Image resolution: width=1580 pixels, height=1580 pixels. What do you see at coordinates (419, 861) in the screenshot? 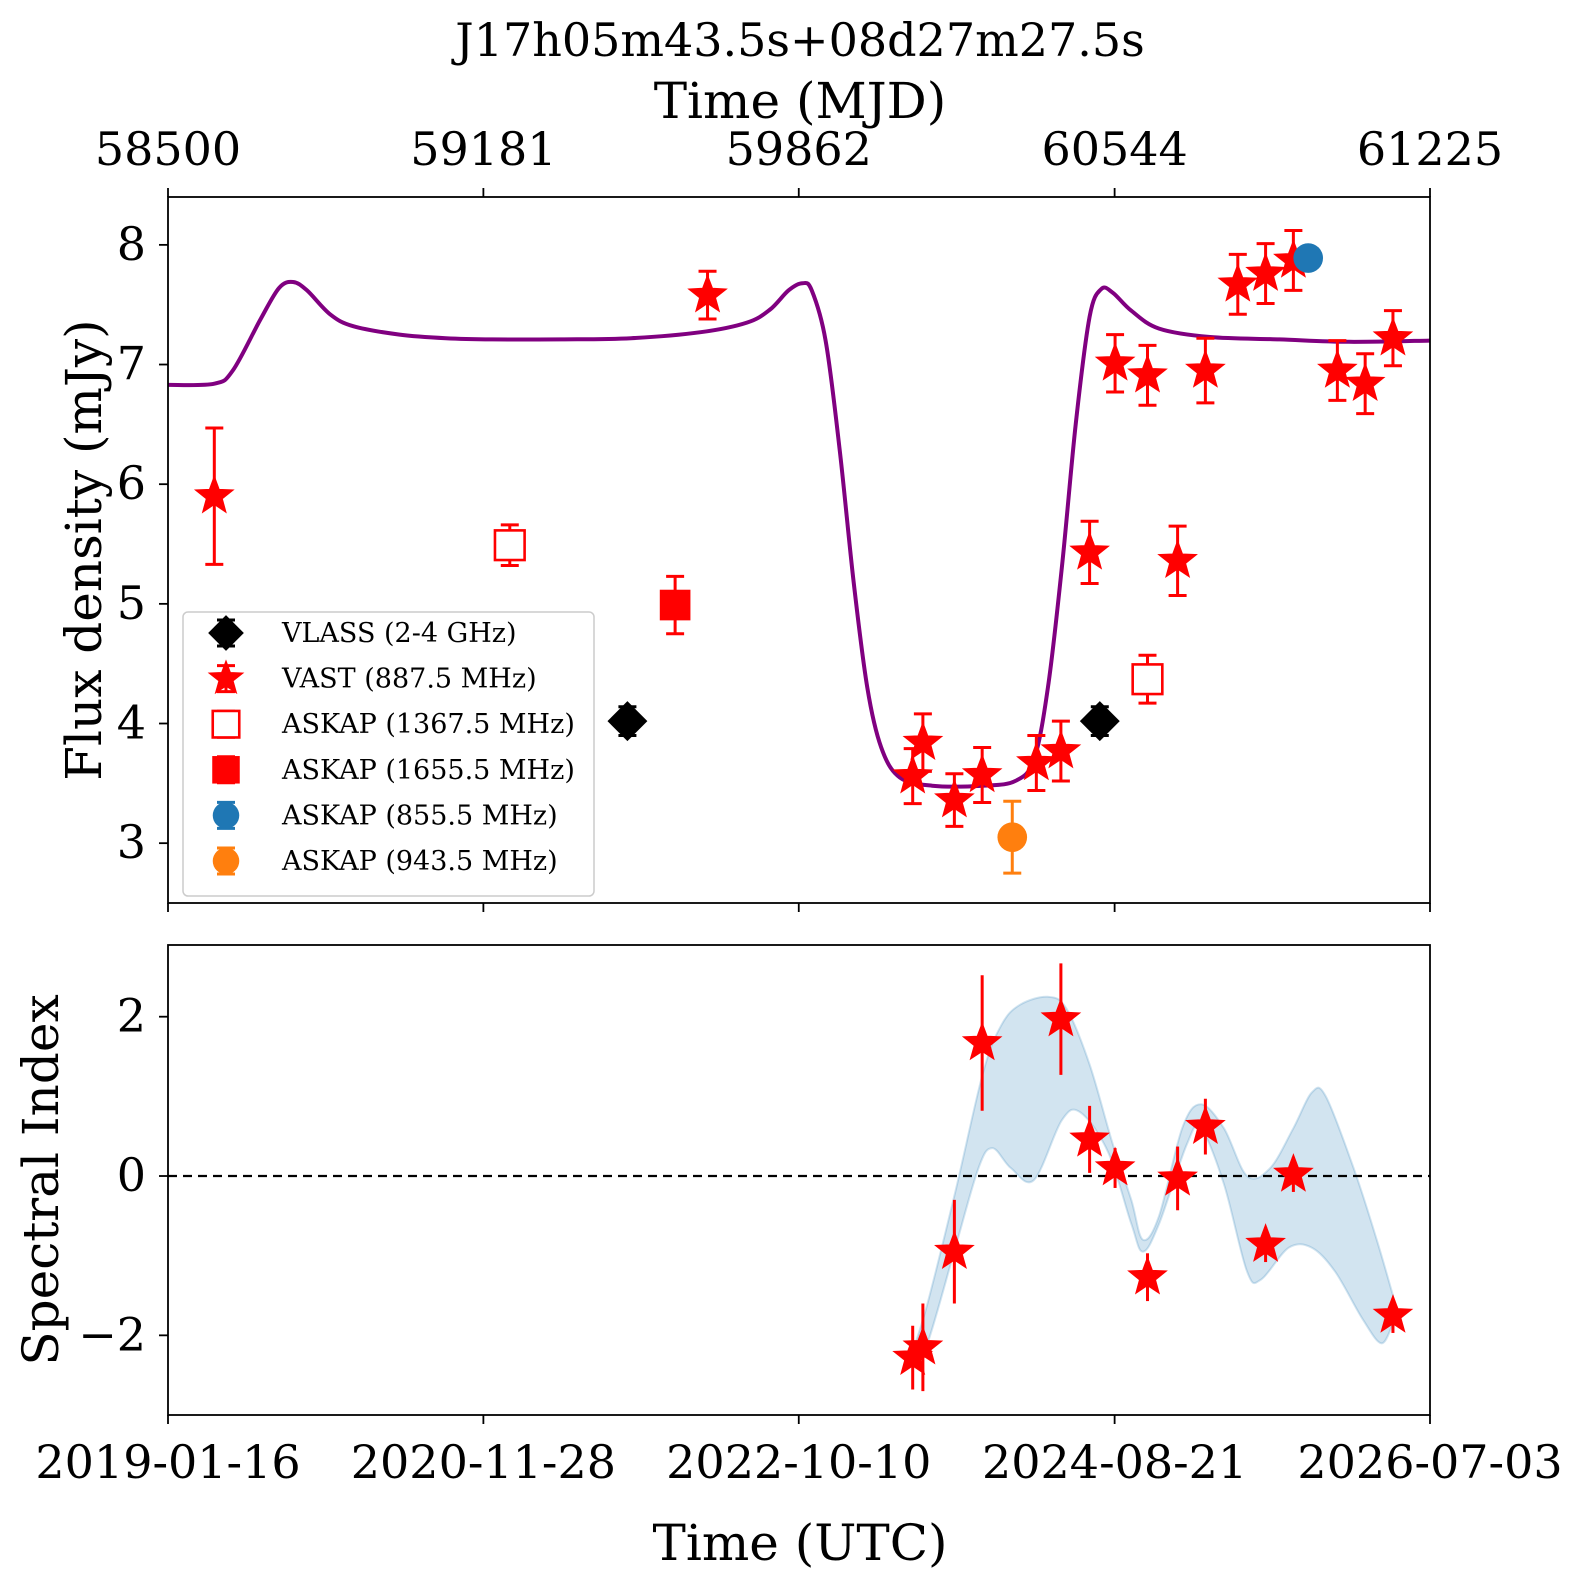
I see `legend-label: ASKAP (943.5 MHz)` at bounding box center [419, 861].